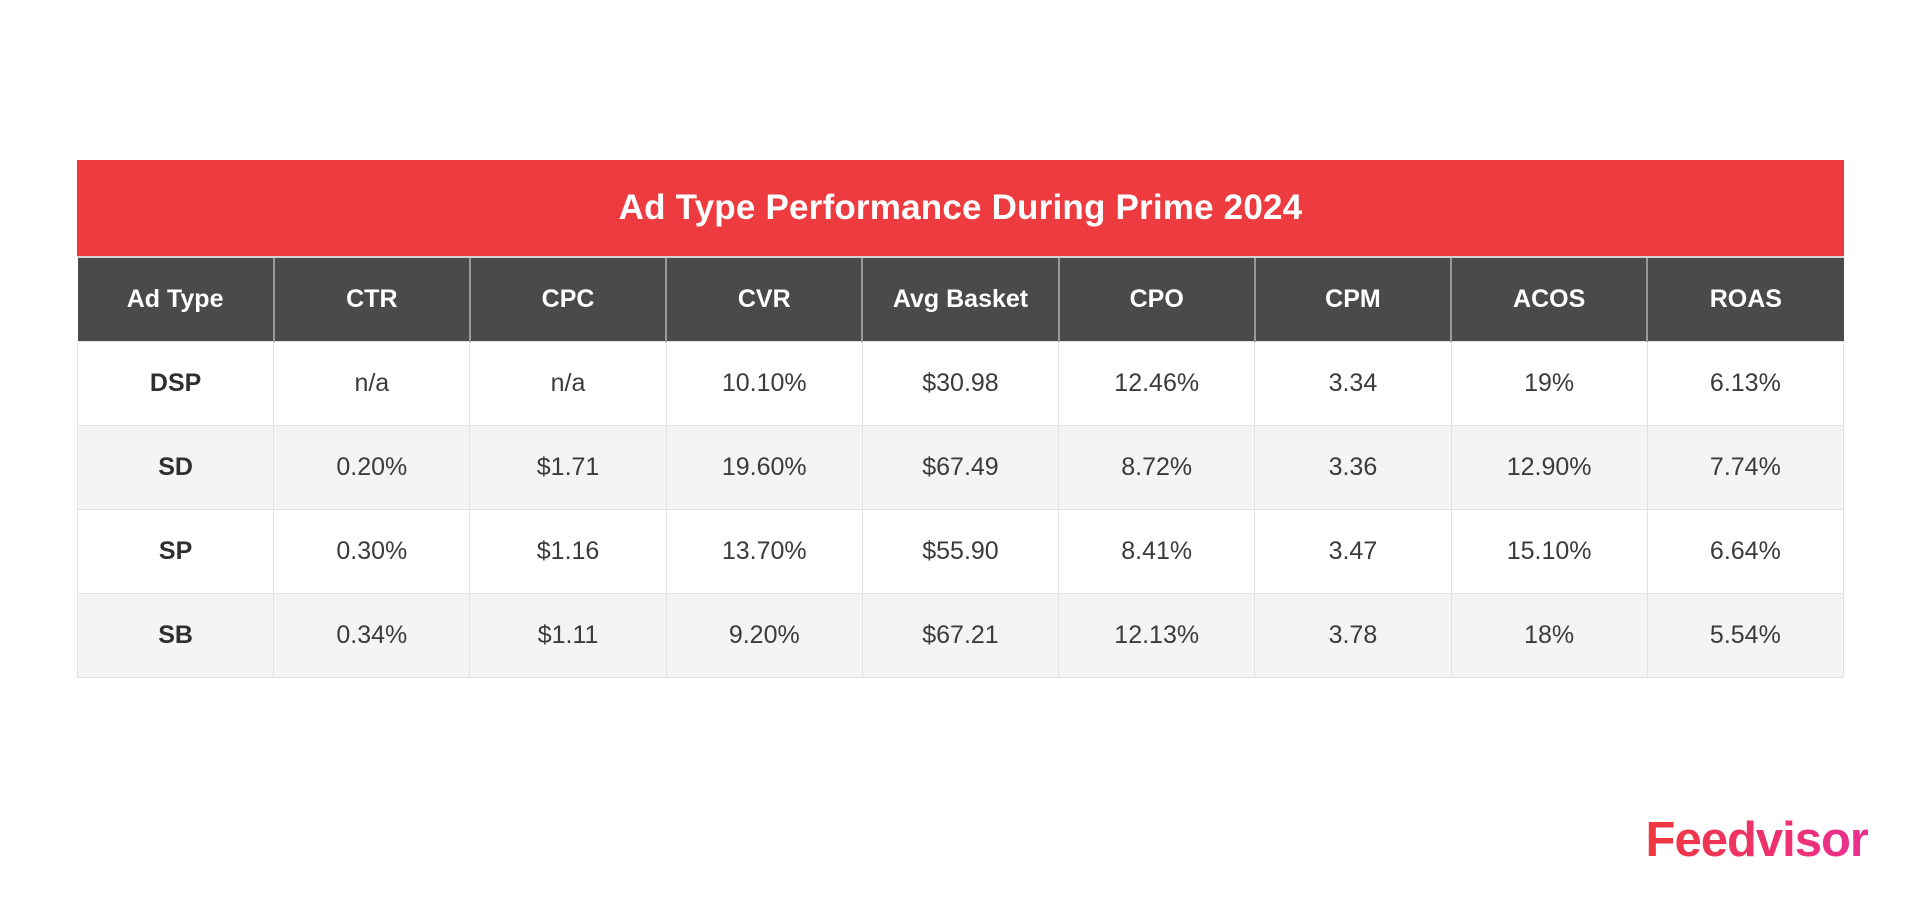 This screenshot has width=1920, height=911. I want to click on table-cell: $67.49, so click(960, 467).